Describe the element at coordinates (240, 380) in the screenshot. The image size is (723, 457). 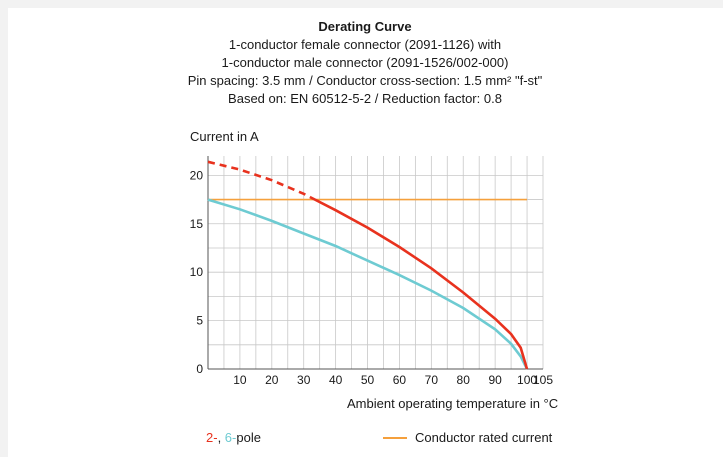
I see `x-tick-label: 10` at that location.